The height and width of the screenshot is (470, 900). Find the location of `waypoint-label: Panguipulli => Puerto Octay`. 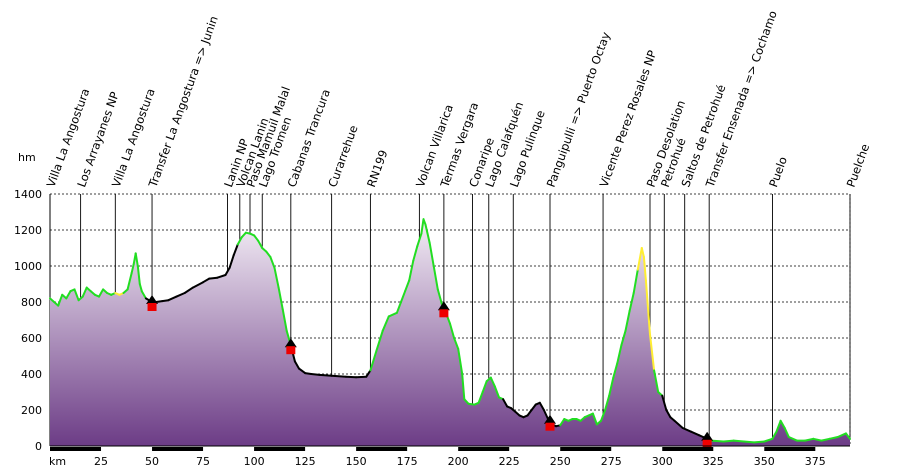

waypoint-label: Panguipulli => Puerto Octay is located at coordinates (578, 109).